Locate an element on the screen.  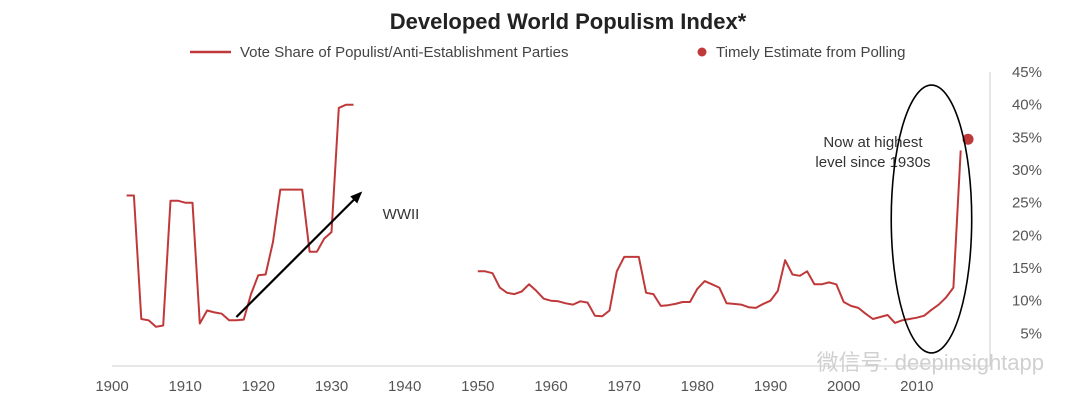
y-tick-label: 5% is located at coordinates (1031, 333).